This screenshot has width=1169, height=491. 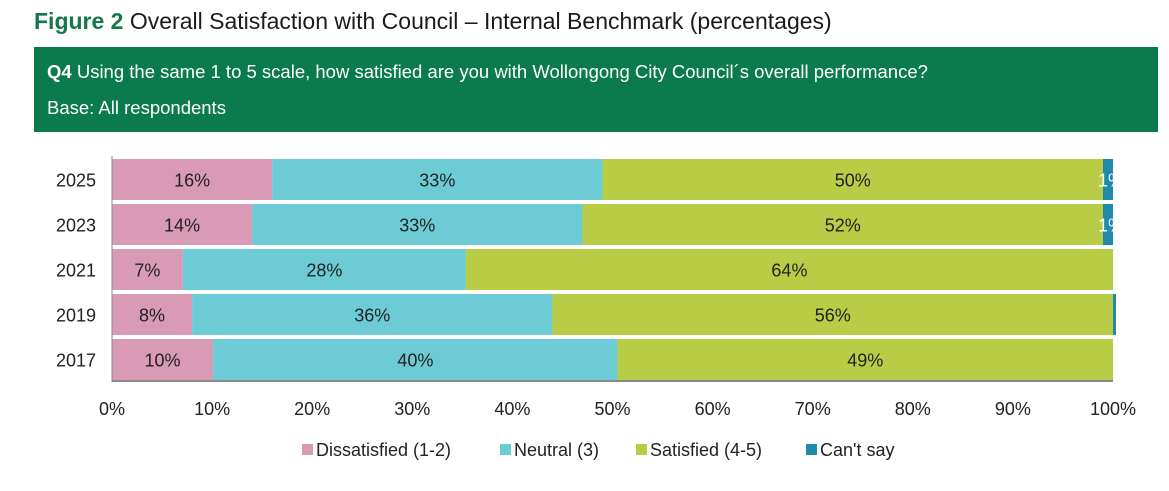 I want to click on data-label: 50%, so click(x=853, y=181).